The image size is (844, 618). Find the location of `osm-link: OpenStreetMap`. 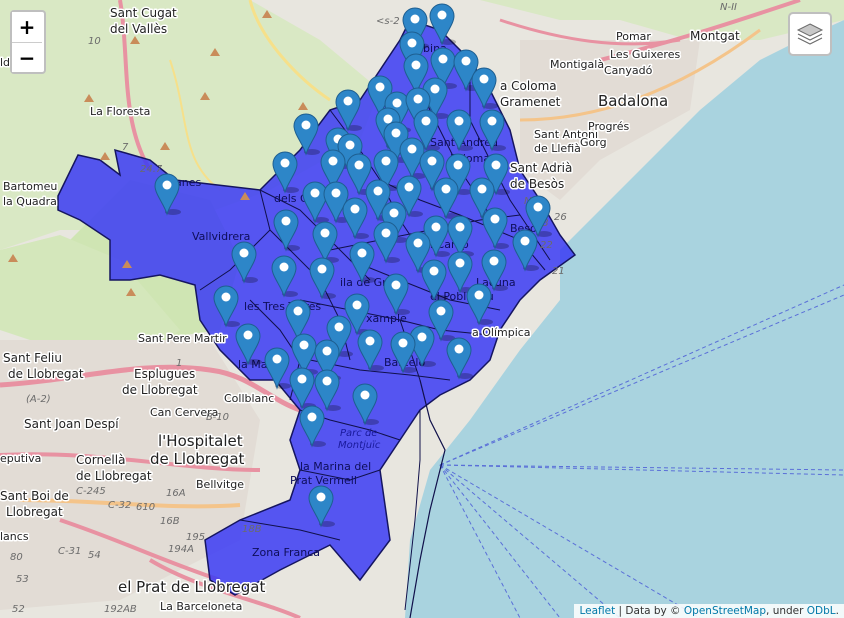

osm-link: OpenStreetMap is located at coordinates (725, 611).